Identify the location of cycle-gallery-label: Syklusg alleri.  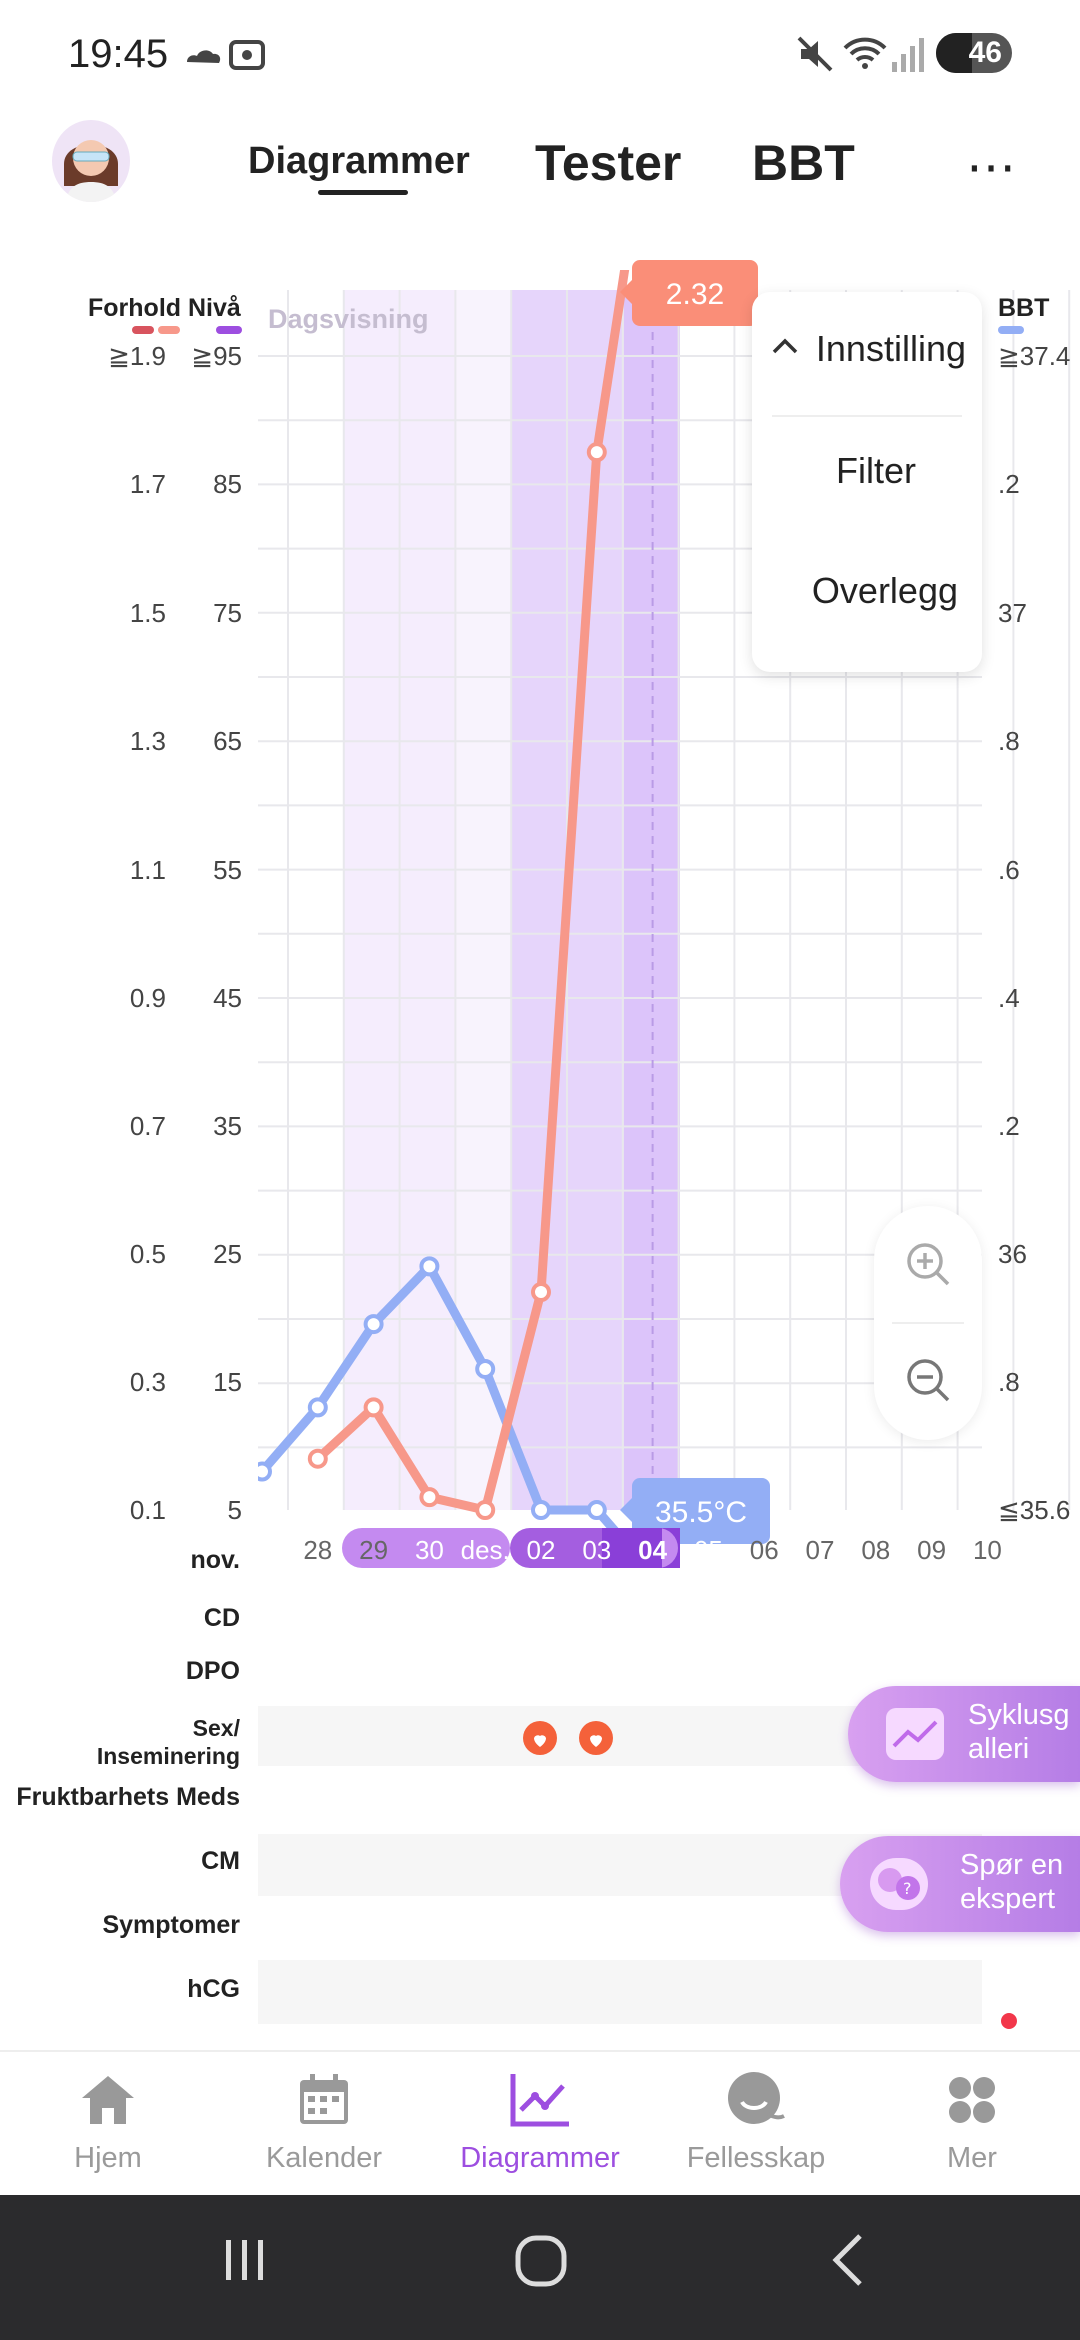
(1019, 1732).